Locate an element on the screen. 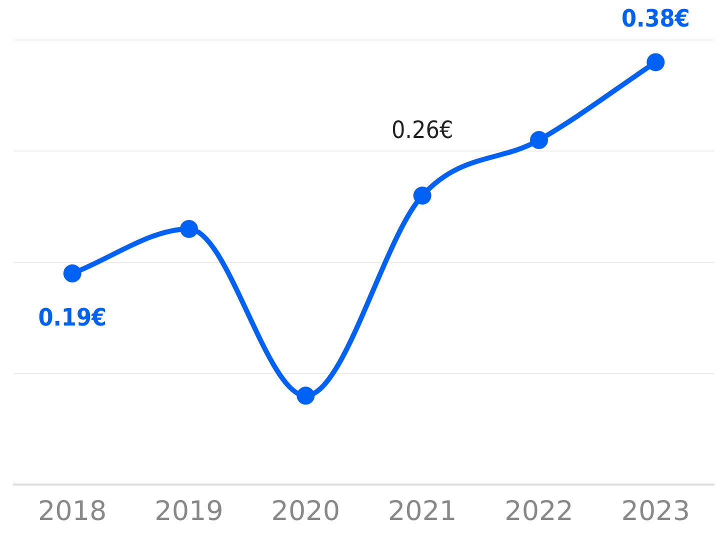 The height and width of the screenshot is (545, 723). x-tick-label: 2021 is located at coordinates (422, 511).